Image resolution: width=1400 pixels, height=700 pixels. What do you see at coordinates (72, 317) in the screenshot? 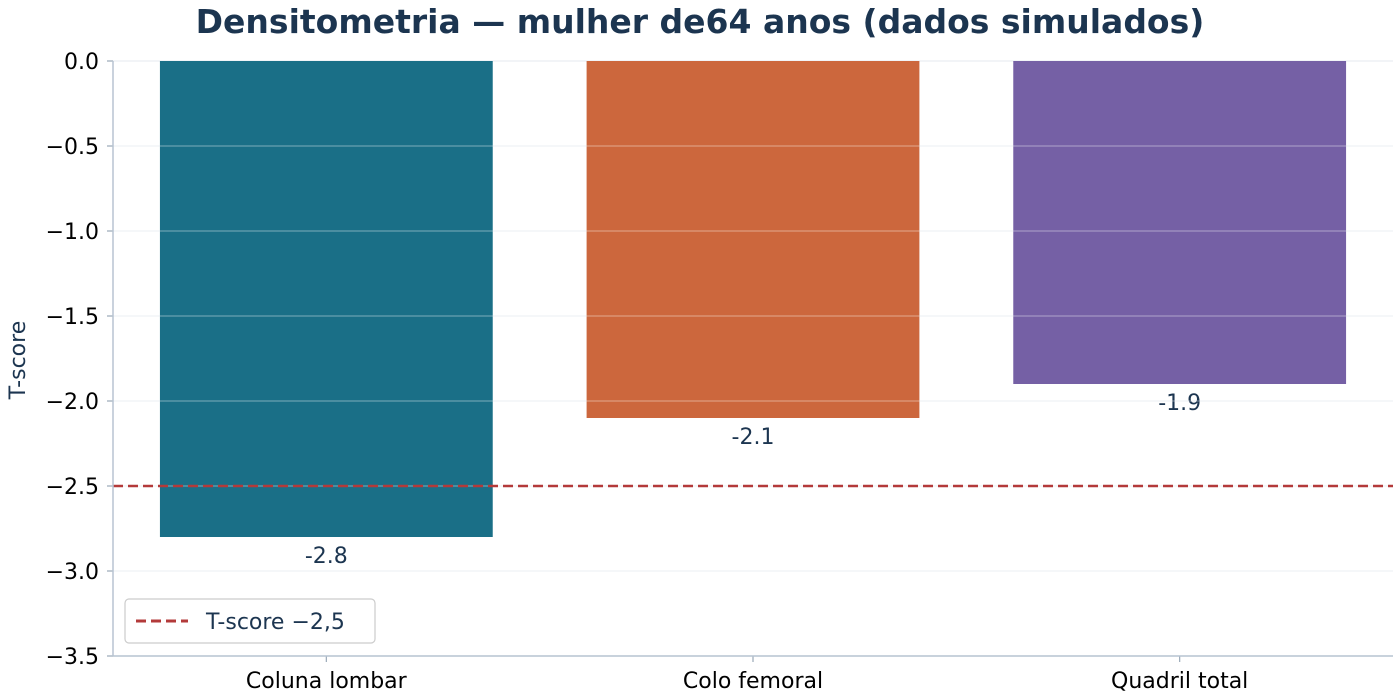
I see `y-tick-label-3: −1.5` at bounding box center [72, 317].